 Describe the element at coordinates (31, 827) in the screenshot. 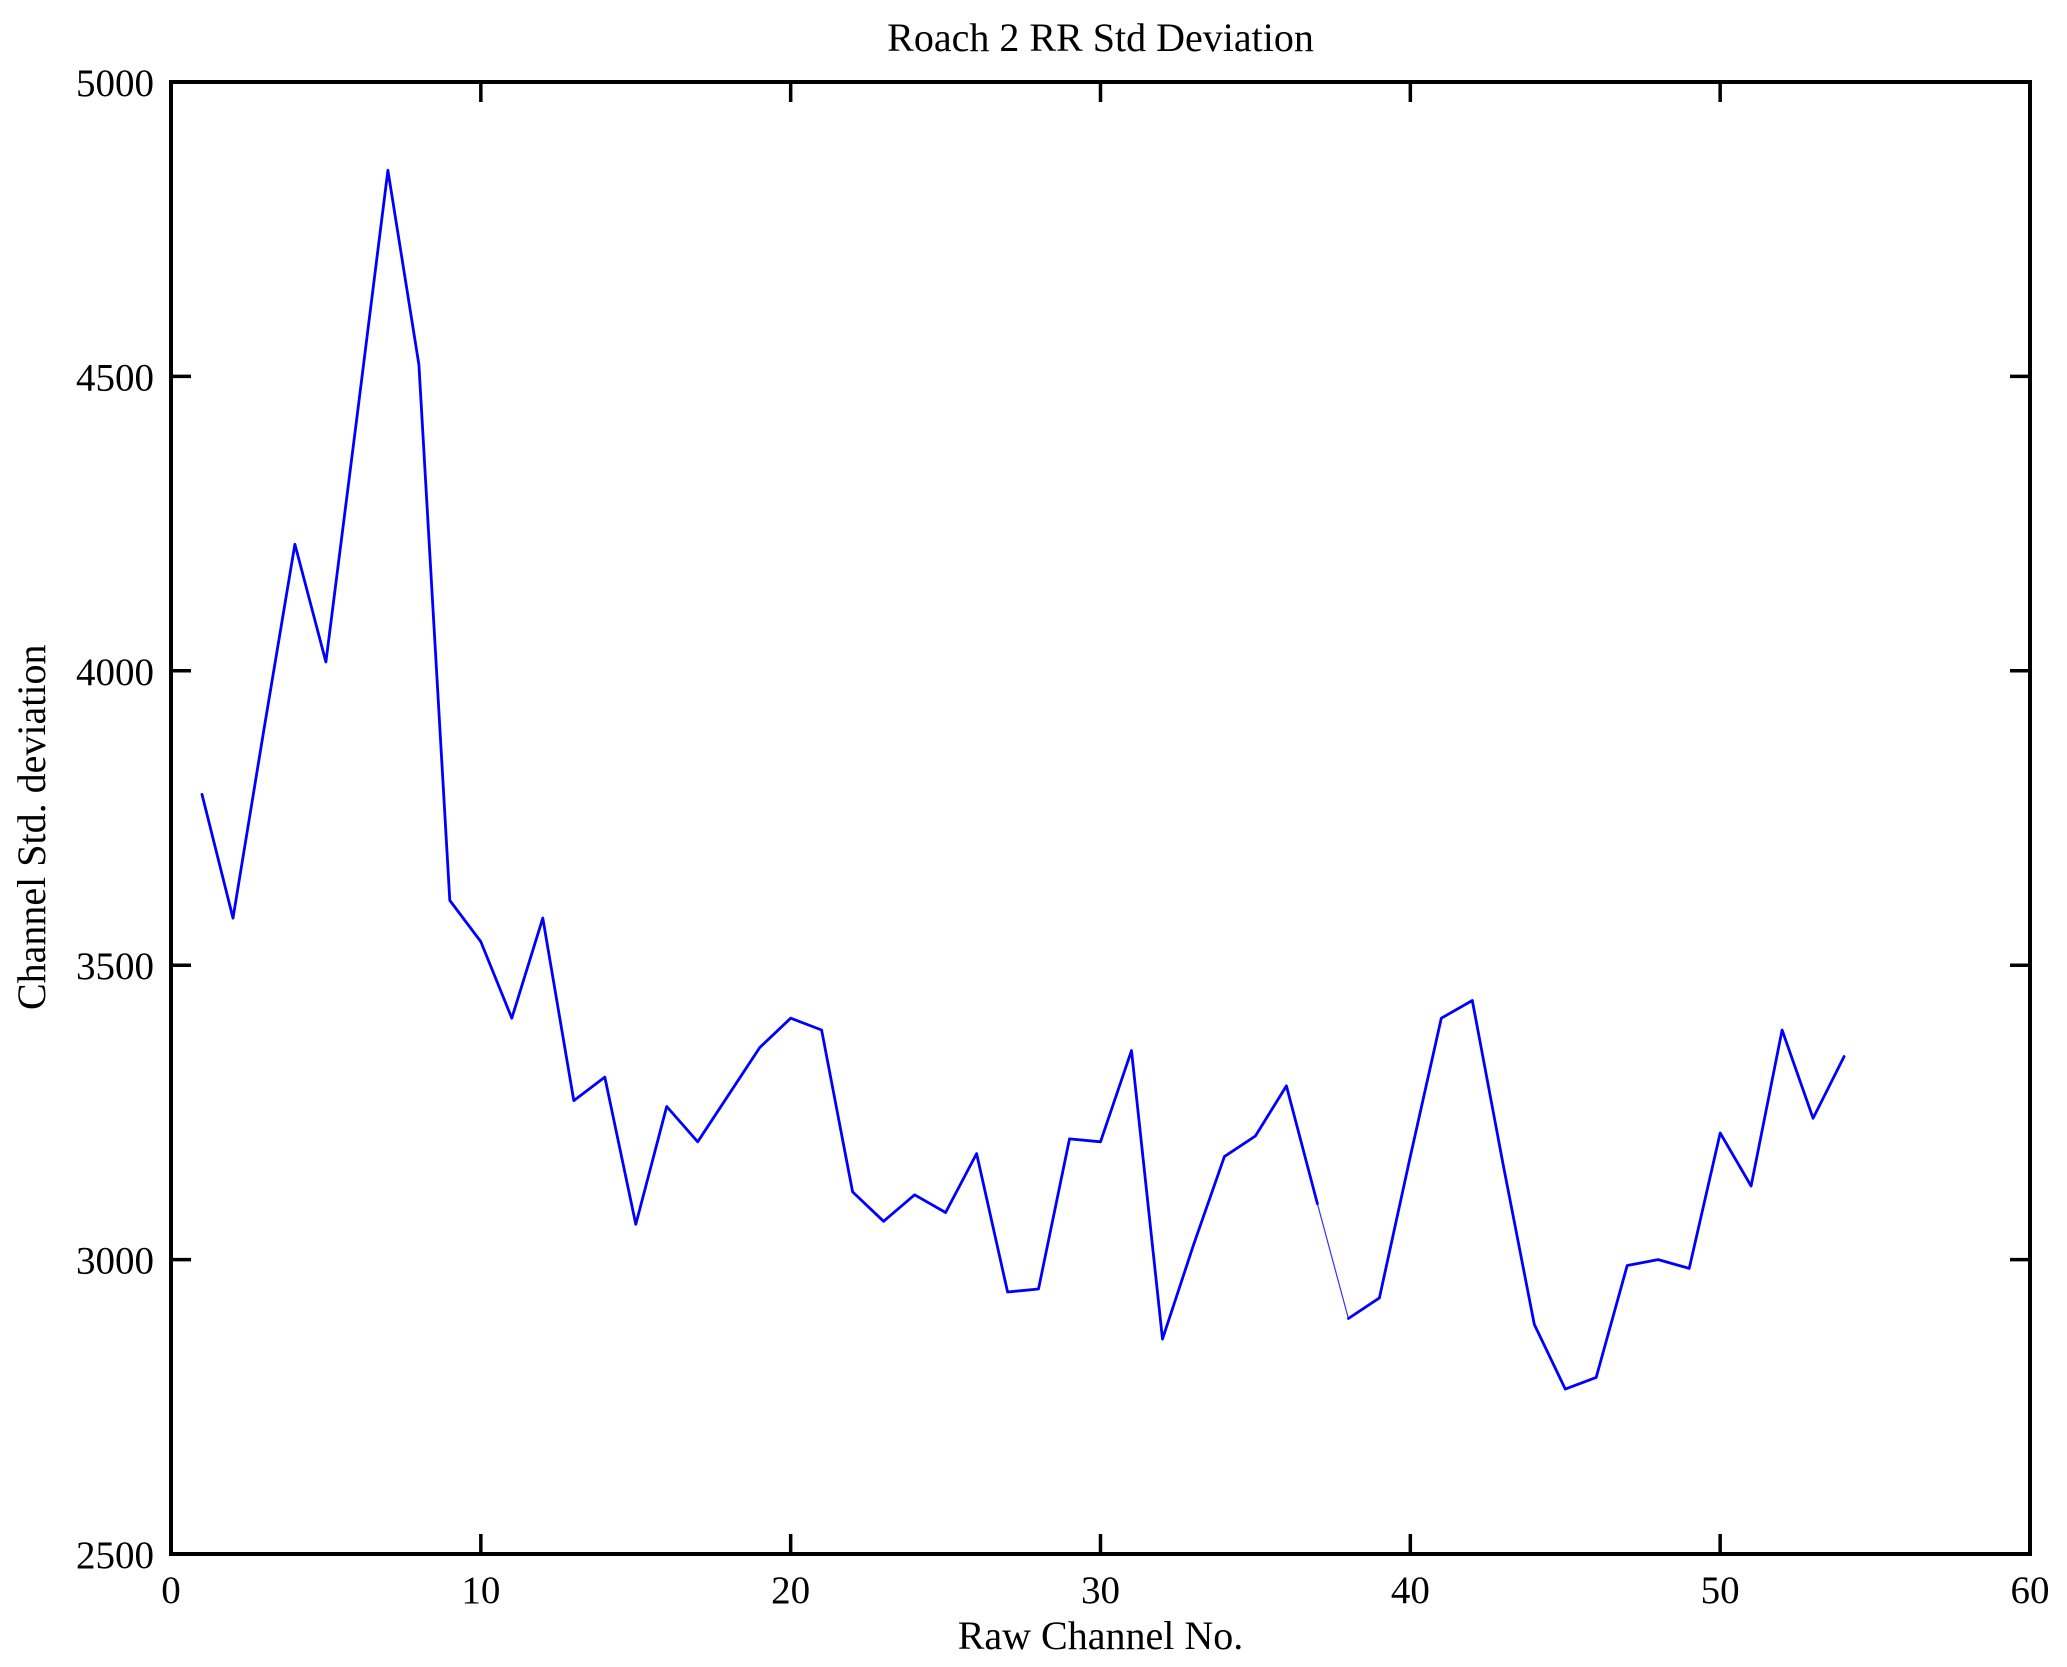

I see `y-axis-label: Channel Std. deviation` at that location.